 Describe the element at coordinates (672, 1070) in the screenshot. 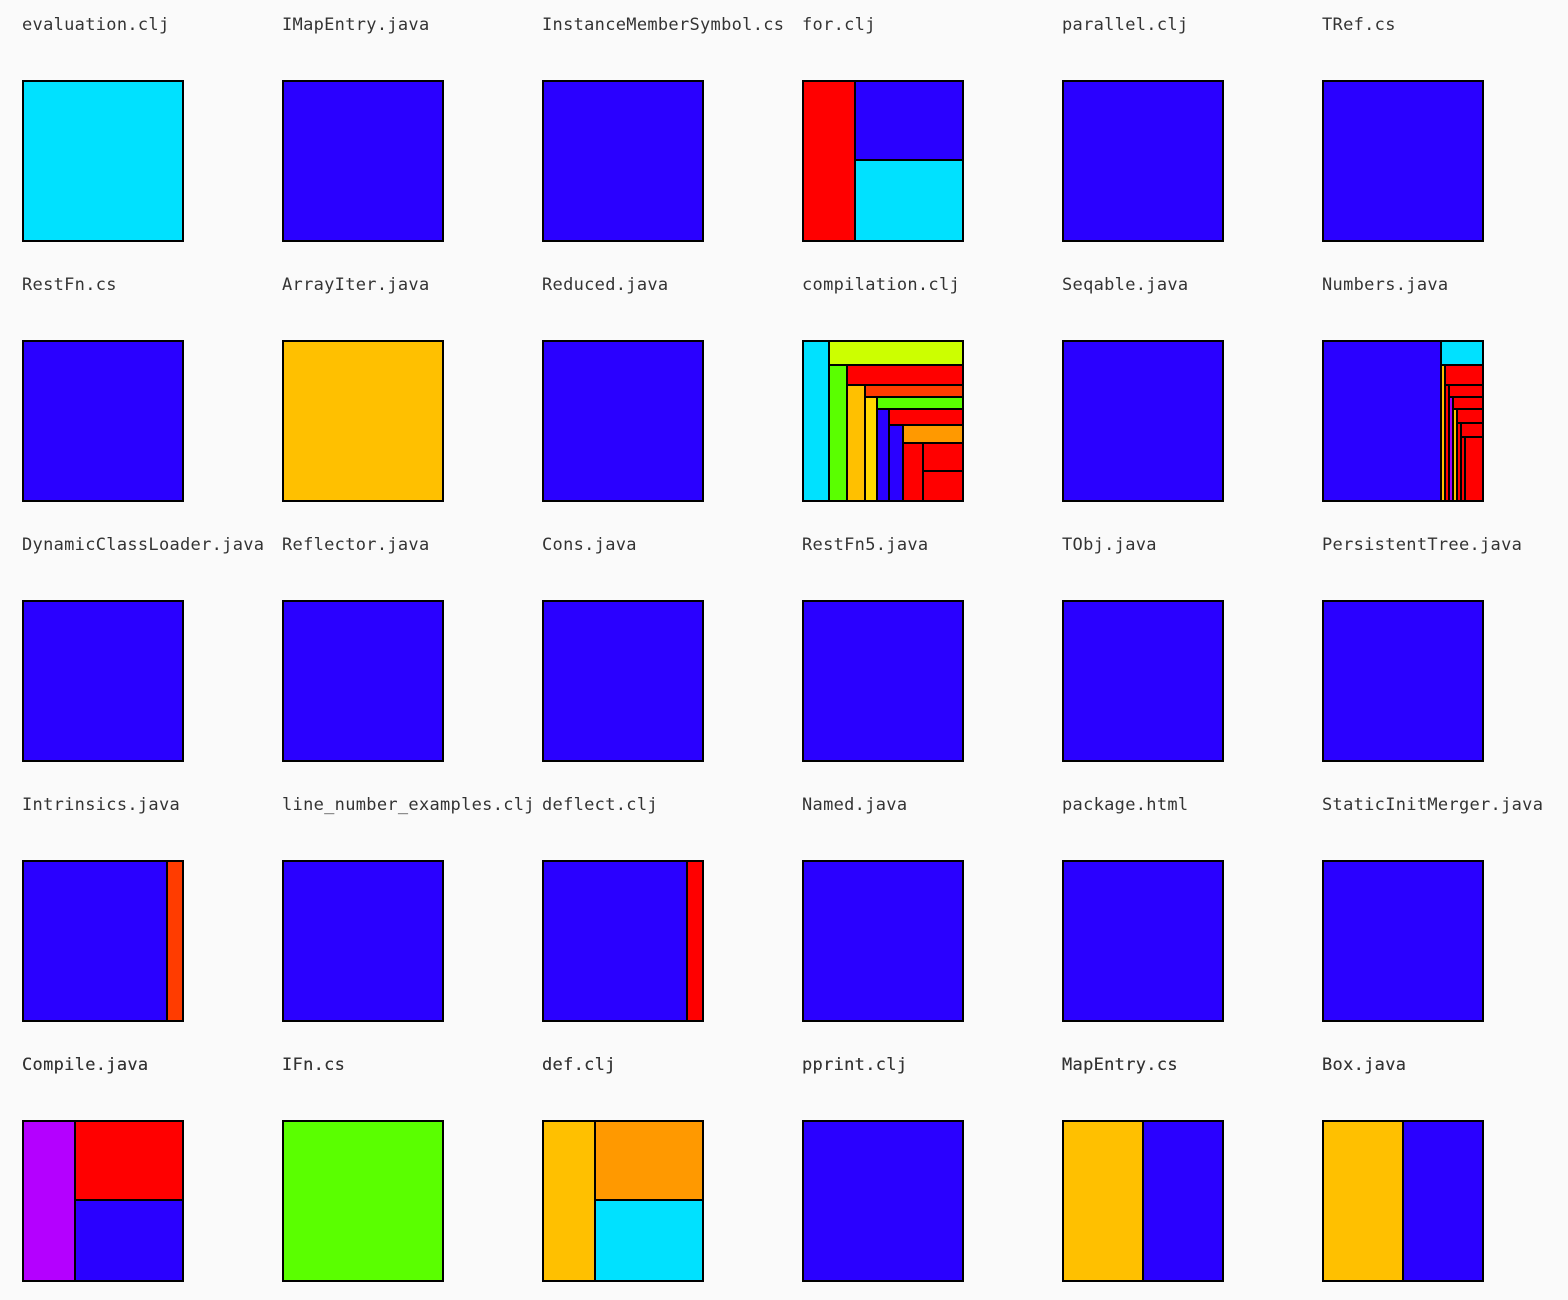

I see `file-tile-def-clj-partial: def.clj` at that location.